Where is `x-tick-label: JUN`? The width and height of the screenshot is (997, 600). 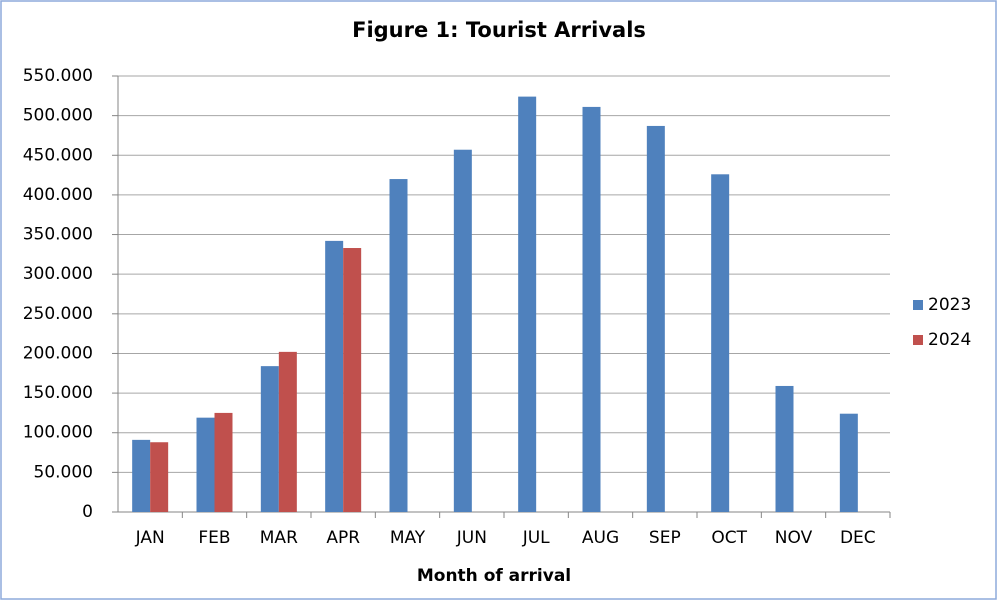
x-tick-label: JUN is located at coordinates (471, 538).